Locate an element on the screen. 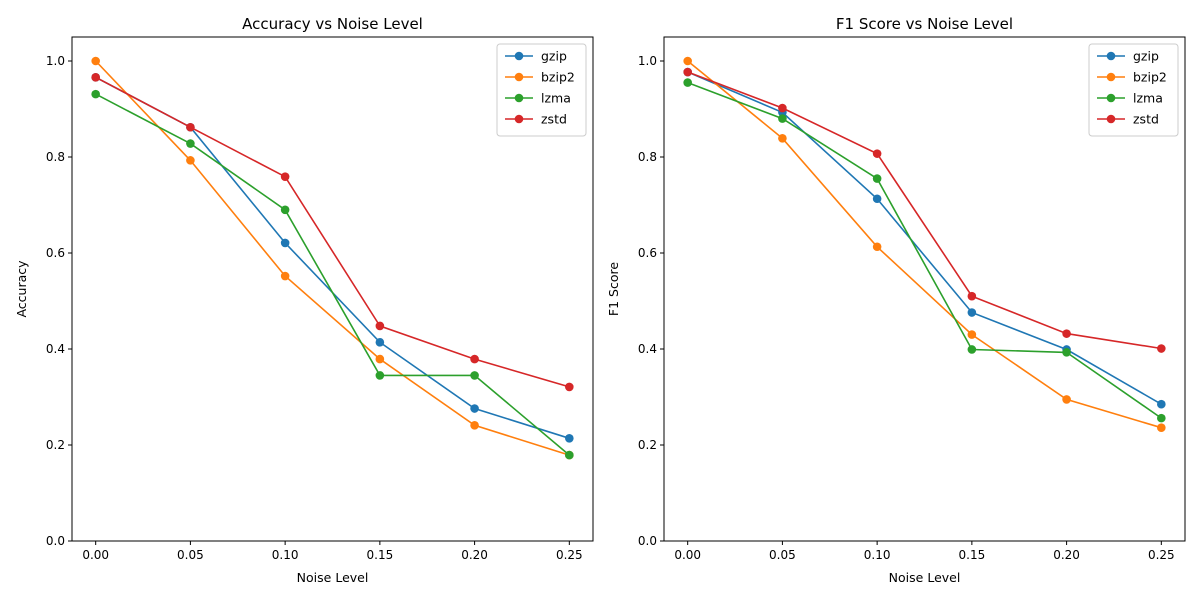  y-axis-label: F1 Score is located at coordinates (613, 289).